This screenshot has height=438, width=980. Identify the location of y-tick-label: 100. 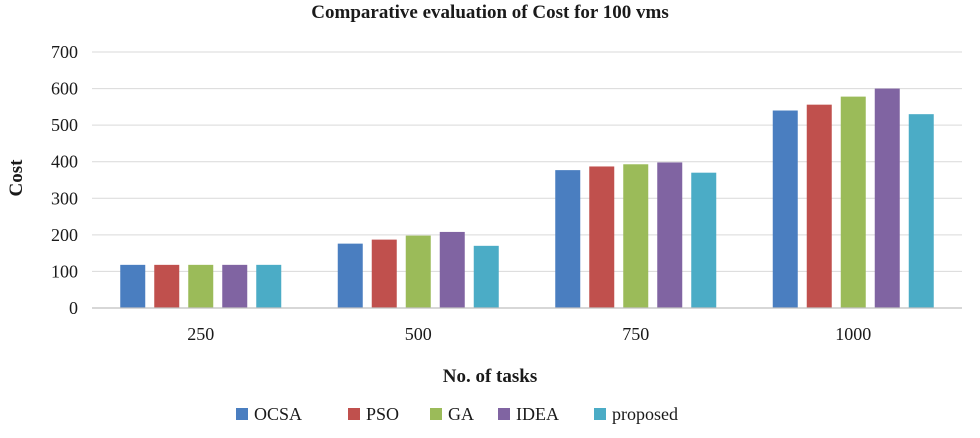
(64, 271).